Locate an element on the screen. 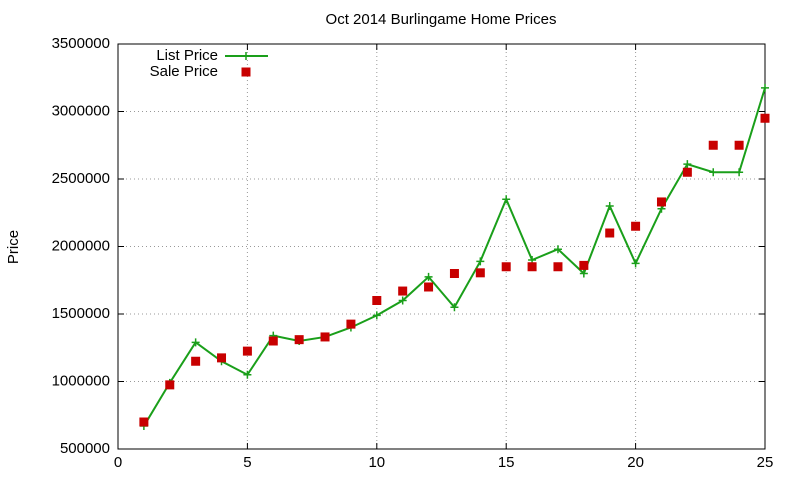 The width and height of the screenshot is (800, 480). x-tick-label: 25 is located at coordinates (765, 462).